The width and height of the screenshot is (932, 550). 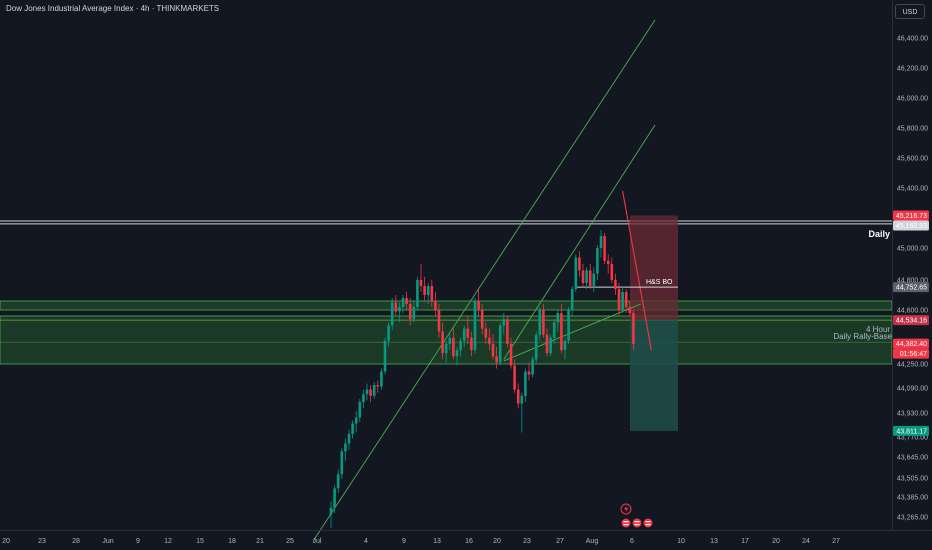 What do you see at coordinates (862, 336) in the screenshot?
I see `daily-rally-base-label: Daily Rally-Base` at bounding box center [862, 336].